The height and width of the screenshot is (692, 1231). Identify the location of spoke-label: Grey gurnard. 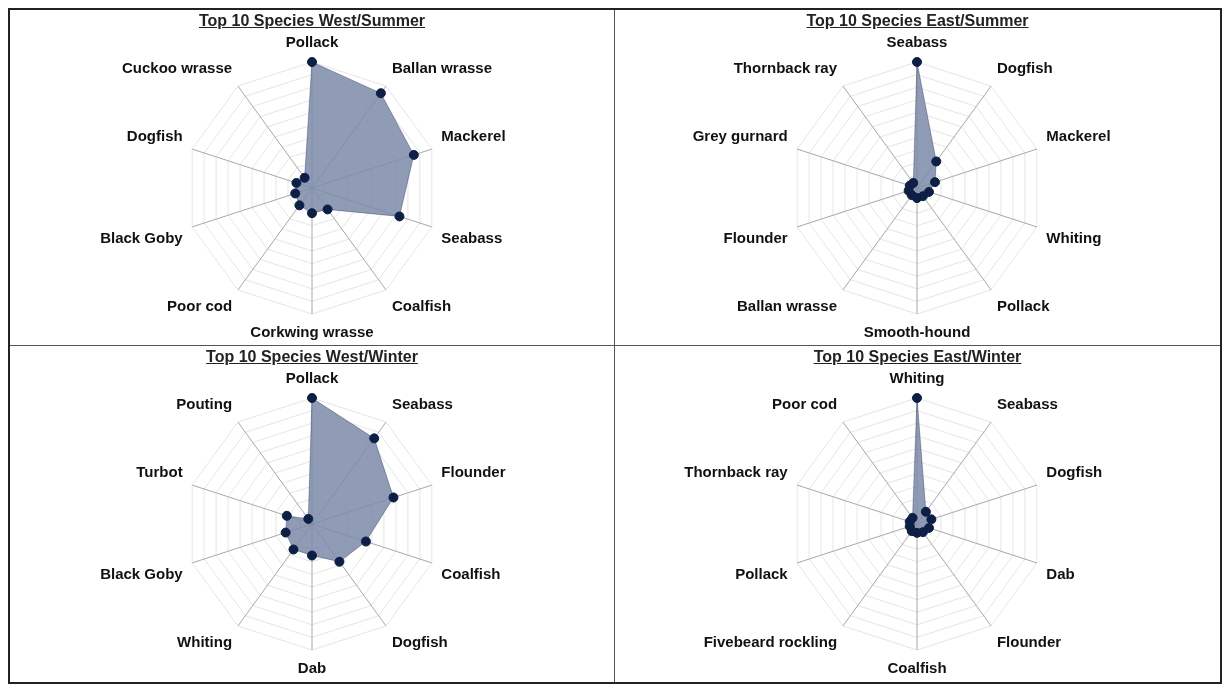
(740, 136).